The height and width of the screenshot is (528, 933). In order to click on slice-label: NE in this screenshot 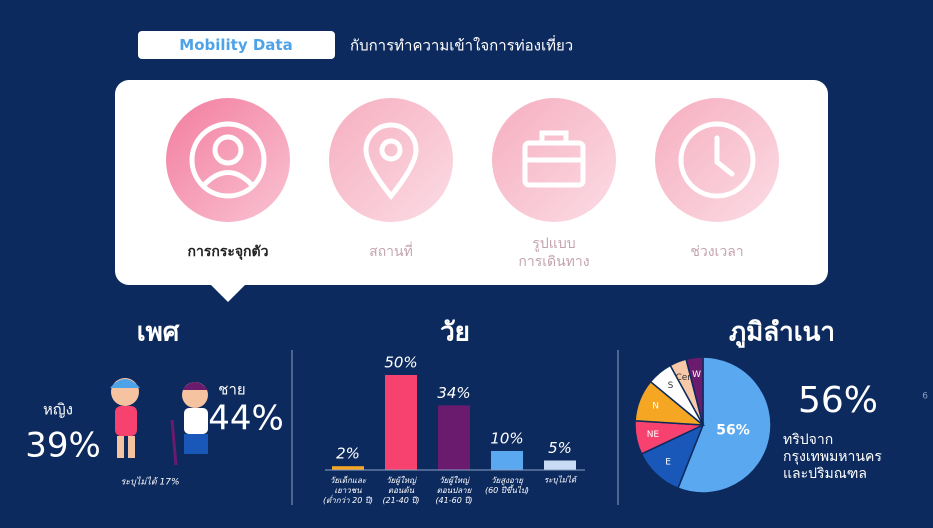, I will do `click(653, 435)`.